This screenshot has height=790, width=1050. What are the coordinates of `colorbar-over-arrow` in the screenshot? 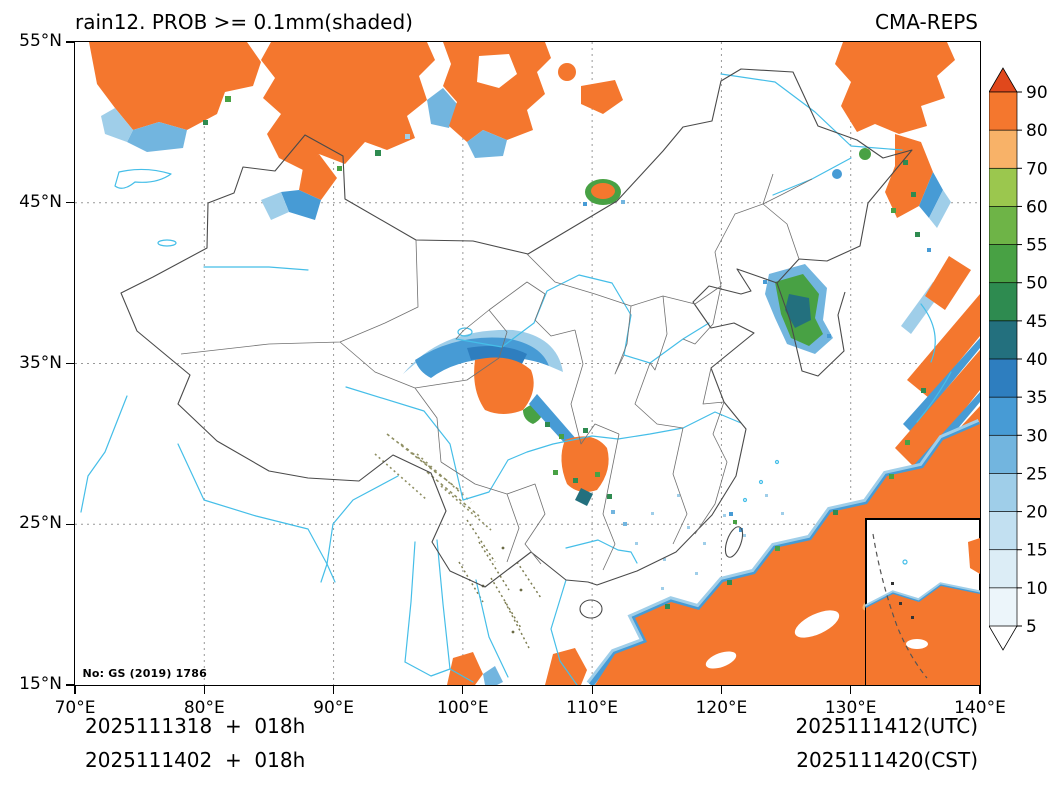 It's located at (1003, 80).